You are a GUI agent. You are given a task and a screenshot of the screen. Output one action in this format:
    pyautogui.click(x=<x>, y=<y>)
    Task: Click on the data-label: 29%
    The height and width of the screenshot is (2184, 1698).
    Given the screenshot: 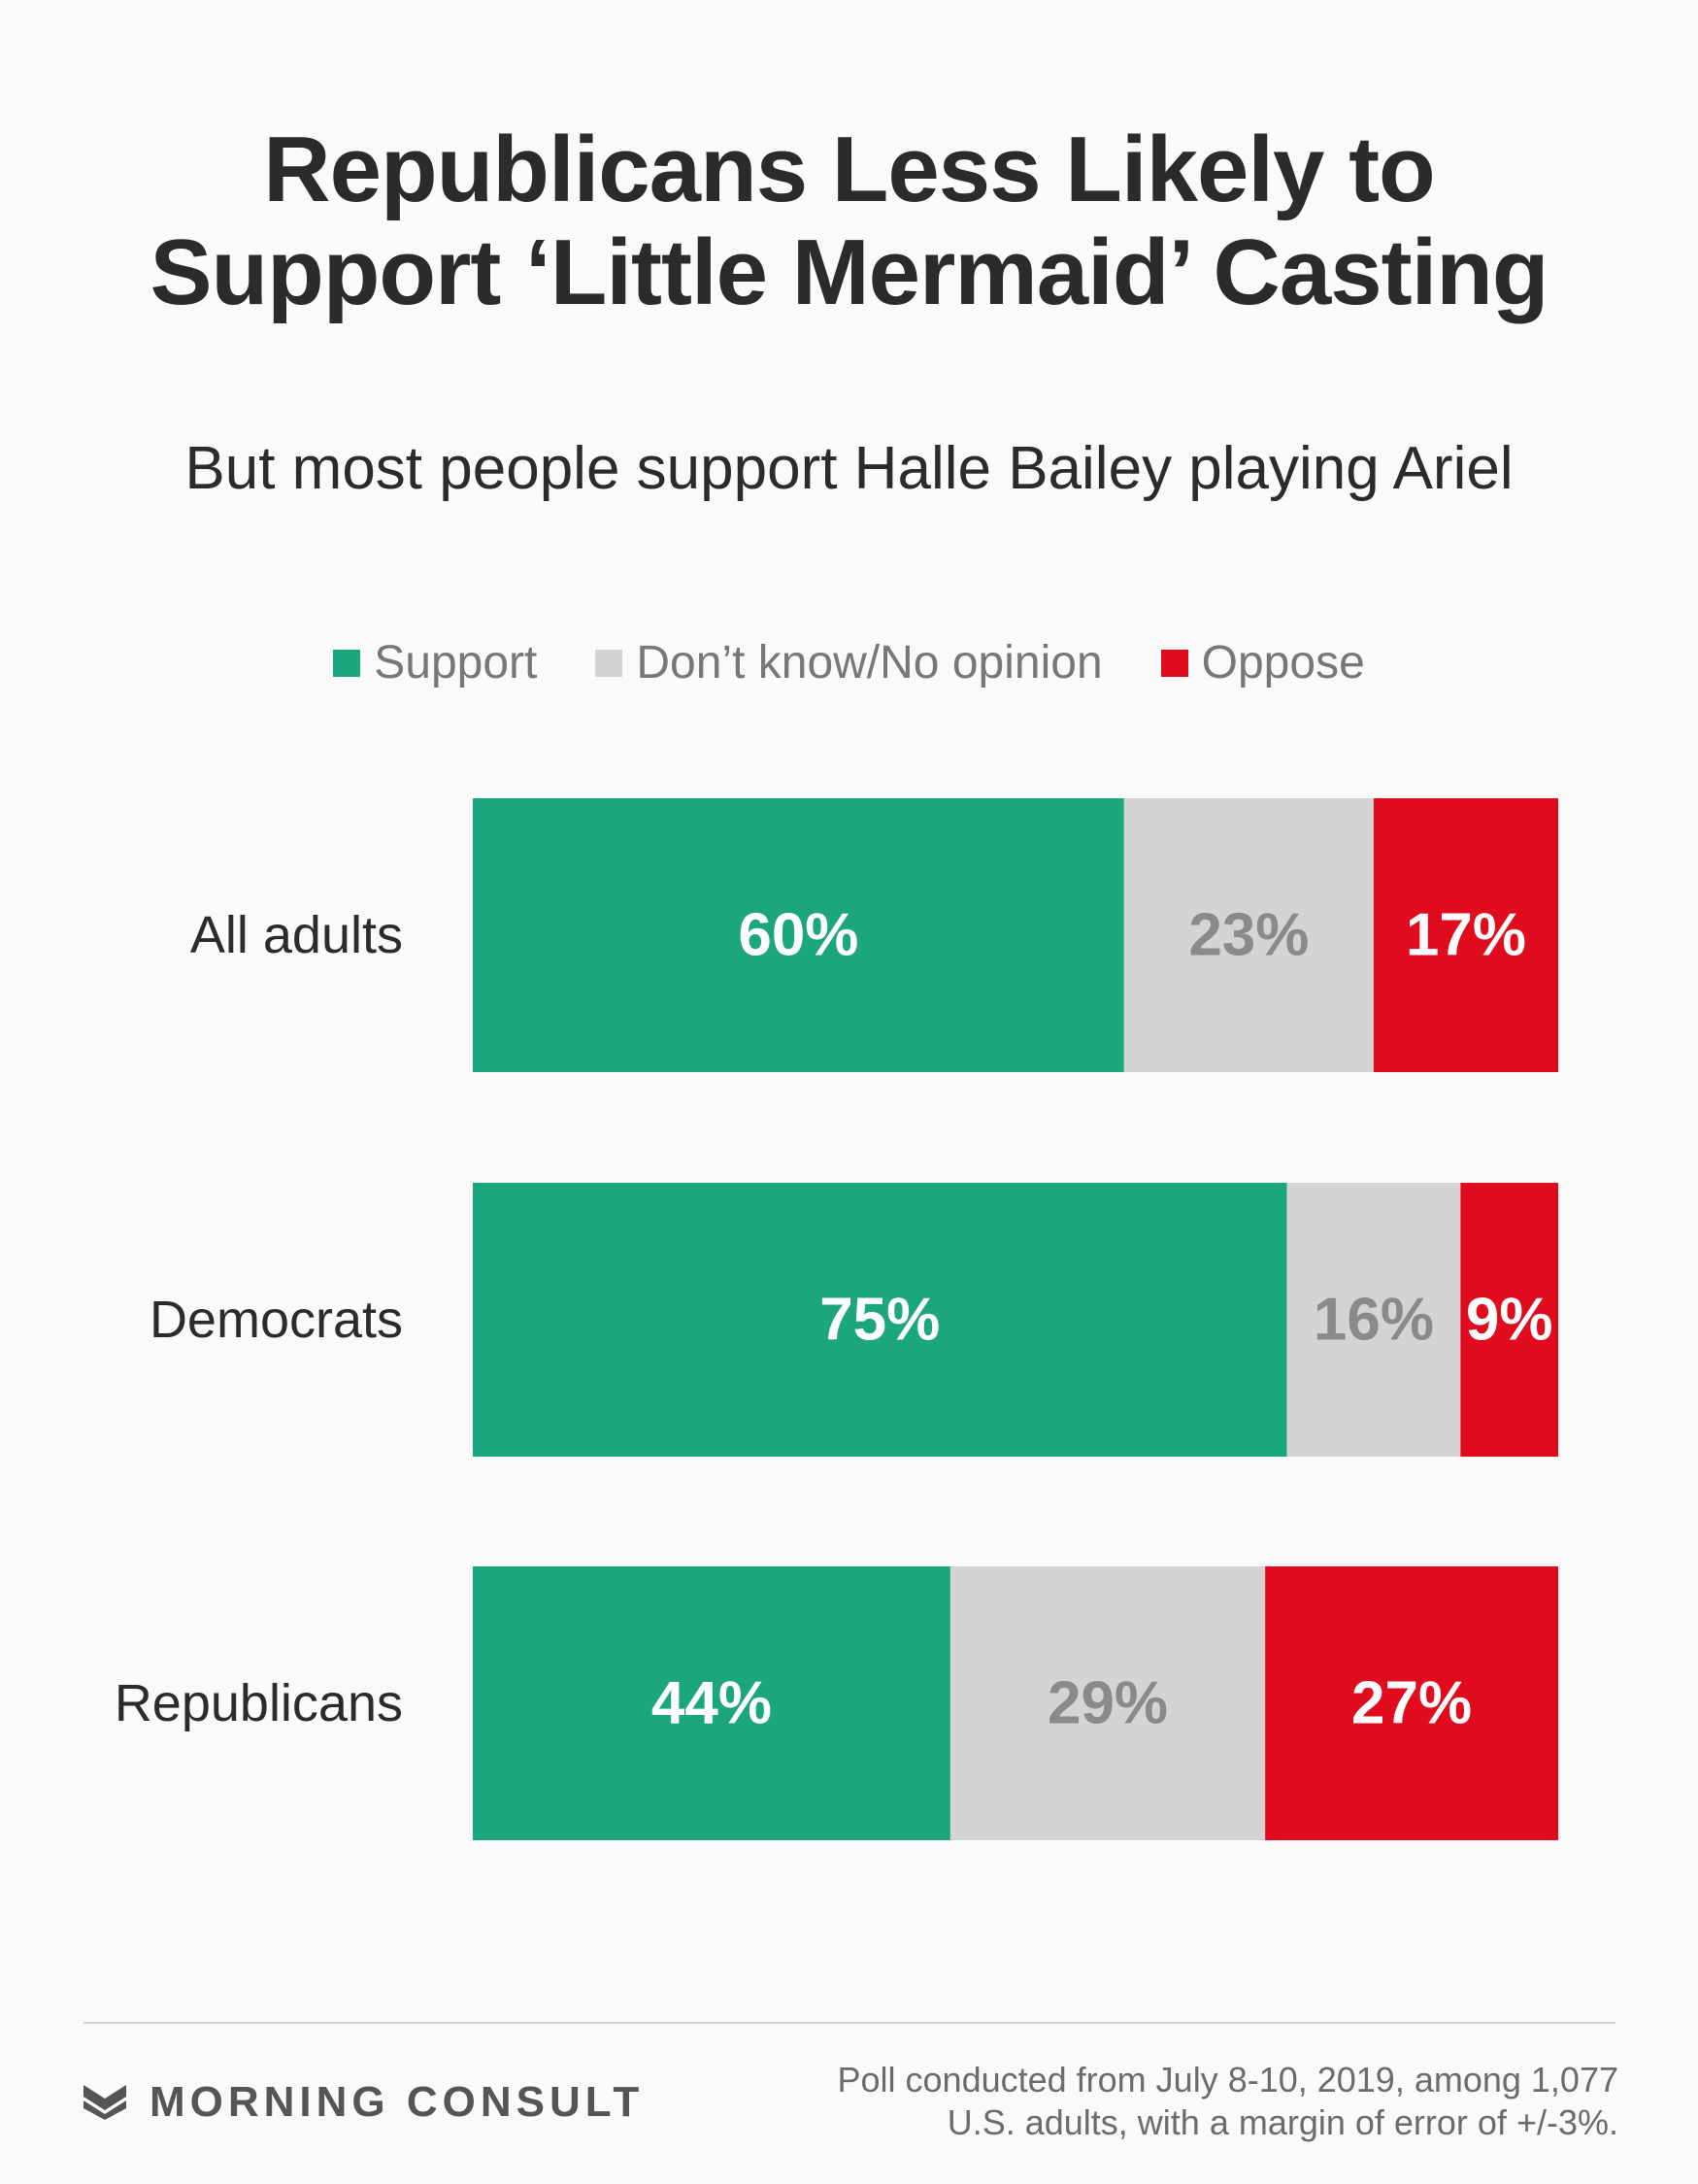 What is the action you would take?
    pyautogui.click(x=1108, y=1703)
    